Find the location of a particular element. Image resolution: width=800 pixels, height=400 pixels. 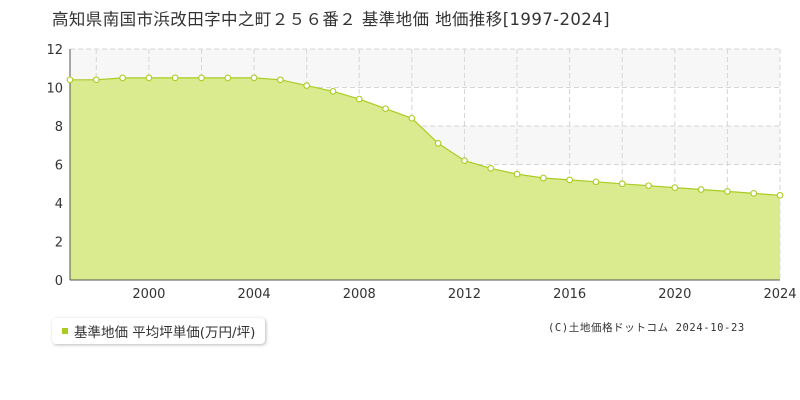

y-tick-label: 10 is located at coordinates (54, 89).